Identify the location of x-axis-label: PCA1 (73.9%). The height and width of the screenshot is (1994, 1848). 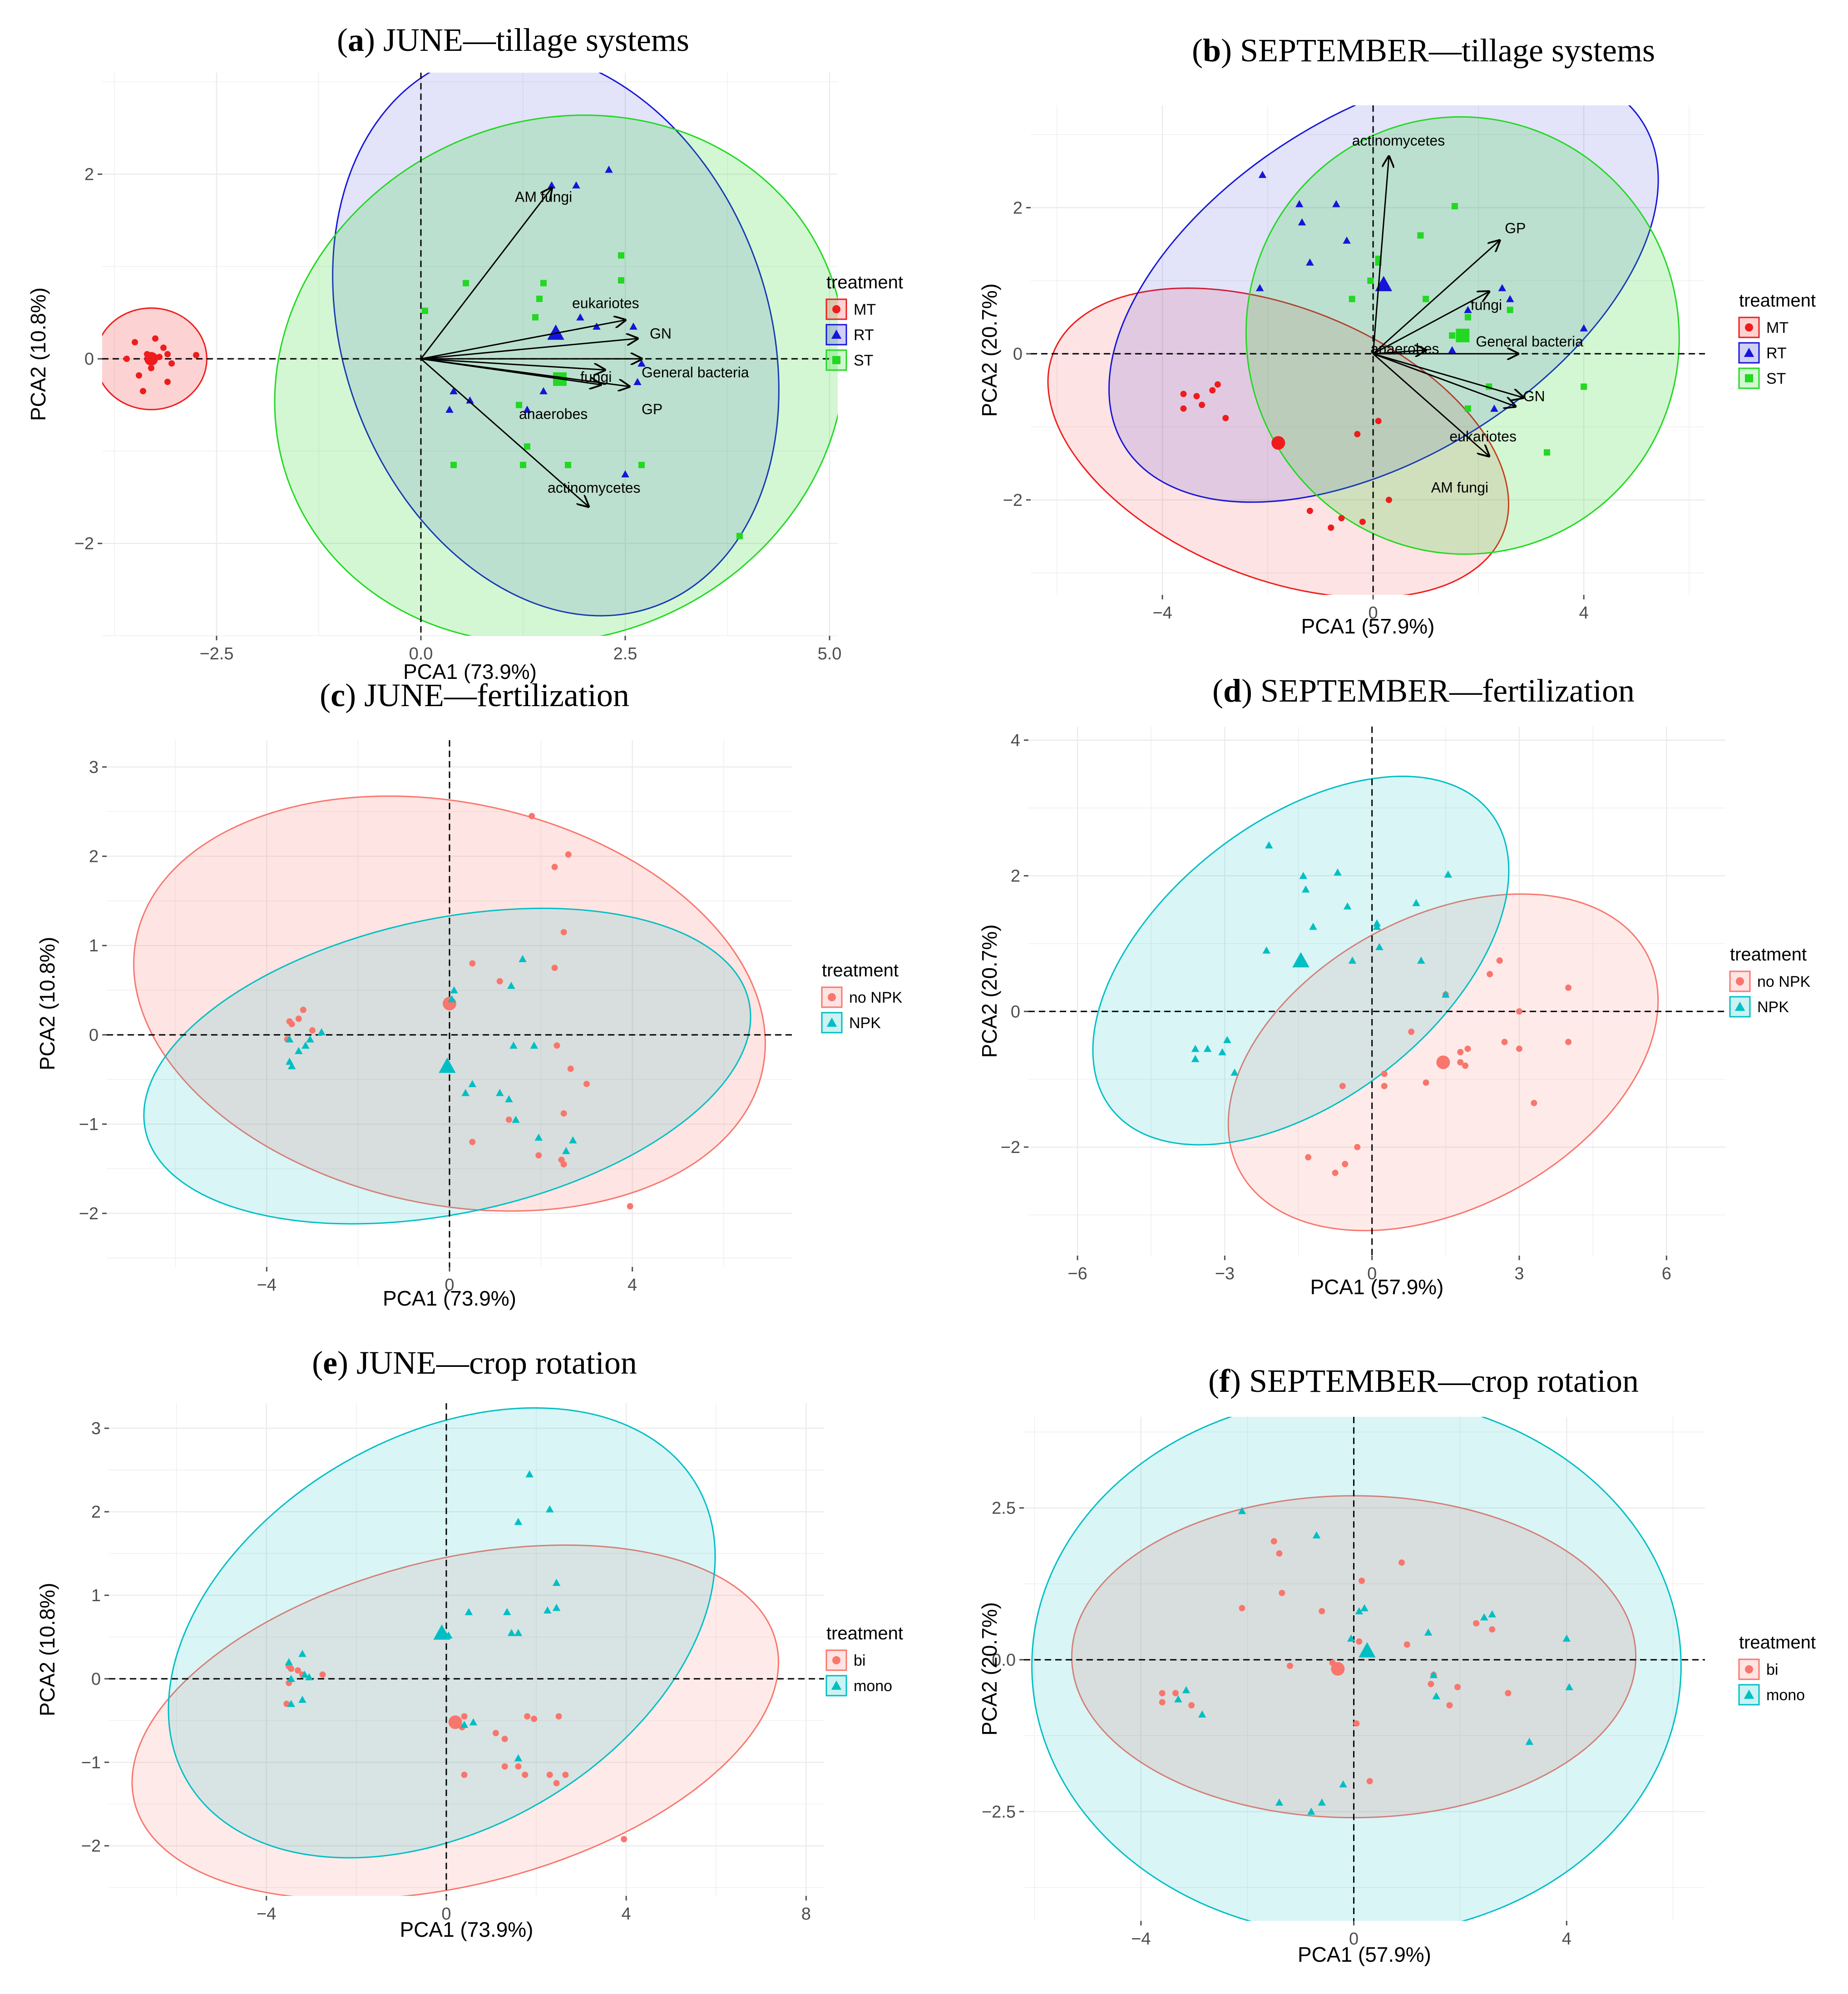
(470, 671).